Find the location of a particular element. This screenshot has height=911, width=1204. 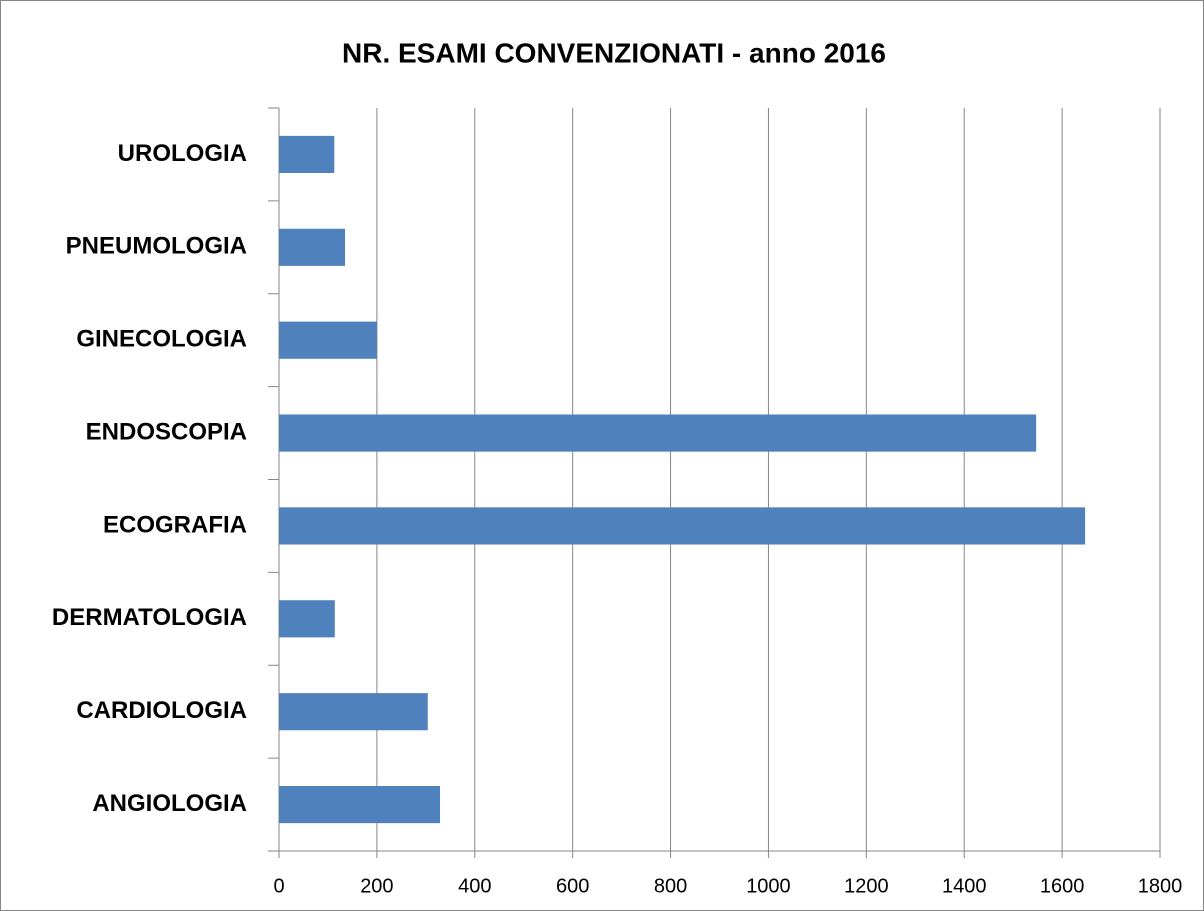

y-tick-label: DERMATOLOGIA is located at coordinates (149, 617).